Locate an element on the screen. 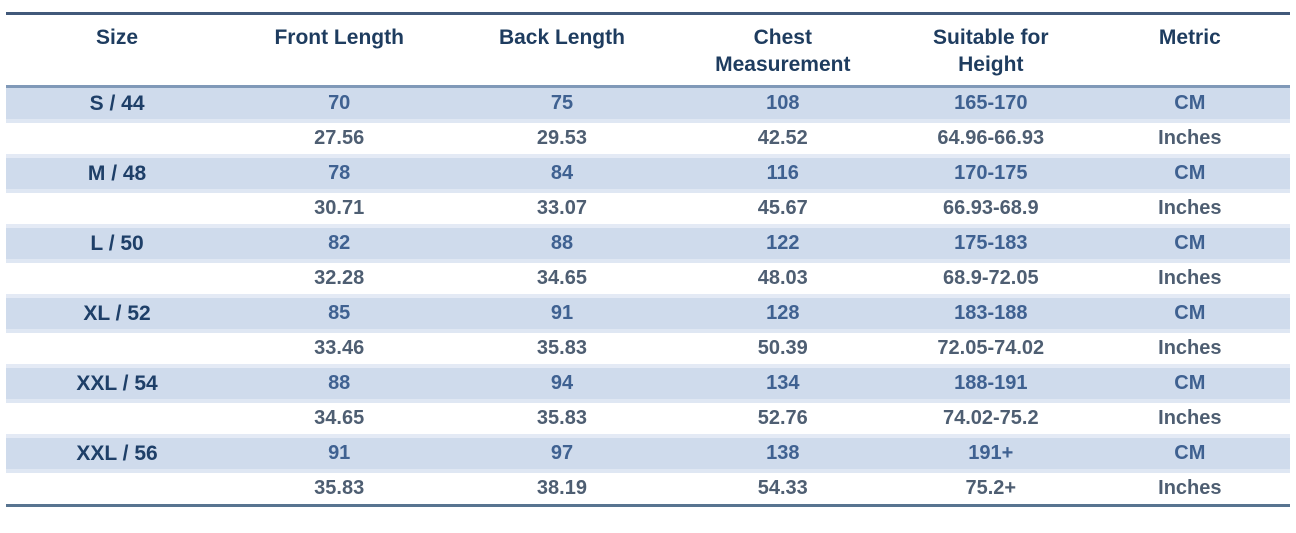  table-row: 33.46 35.83 50.39 72.05-74.02 Inches is located at coordinates (648, 349).